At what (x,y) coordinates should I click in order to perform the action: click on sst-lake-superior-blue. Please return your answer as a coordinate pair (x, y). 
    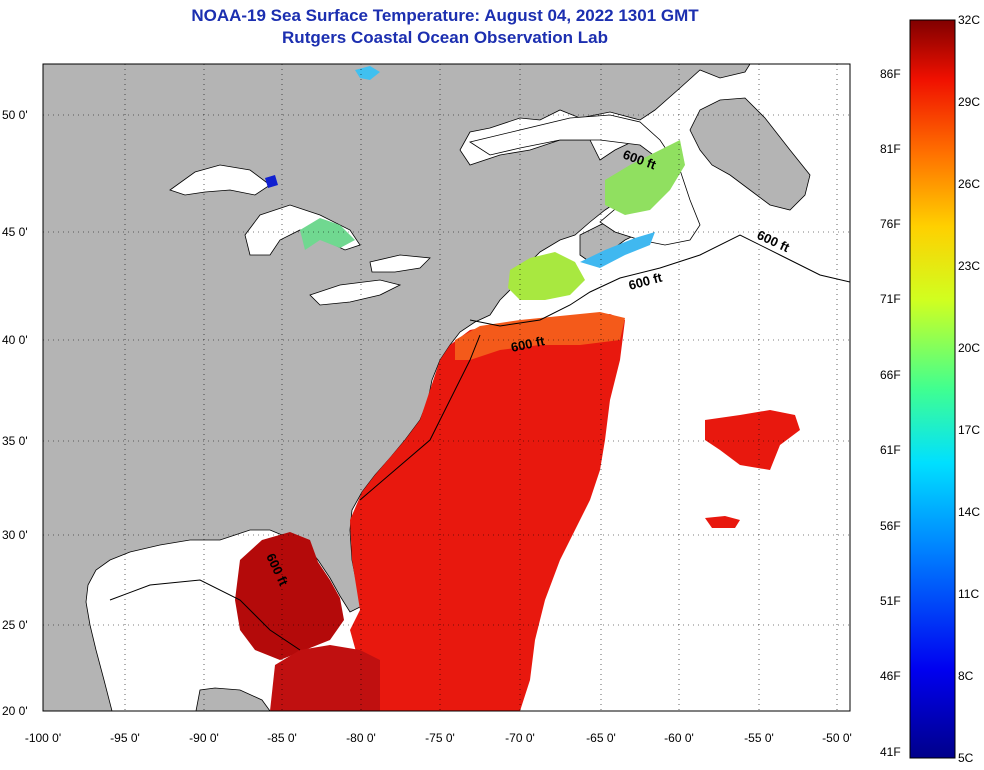
    Looking at the image, I should click on (271, 181).